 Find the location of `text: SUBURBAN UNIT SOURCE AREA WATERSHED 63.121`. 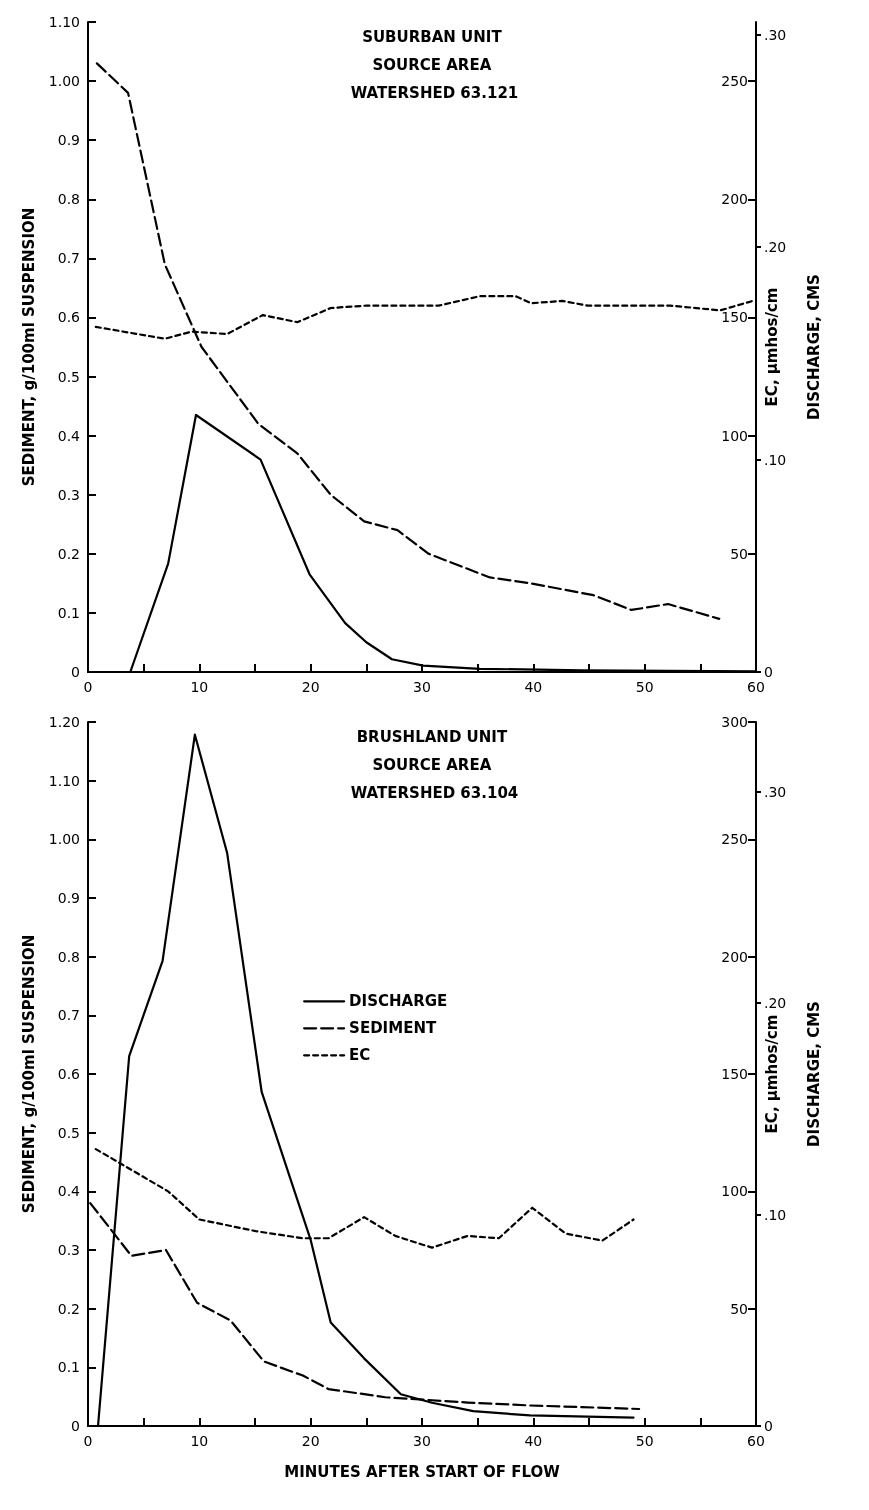

text: SUBURBAN UNIT SOURCE AREA WATERSHED 63.121 is located at coordinates (434, 65).